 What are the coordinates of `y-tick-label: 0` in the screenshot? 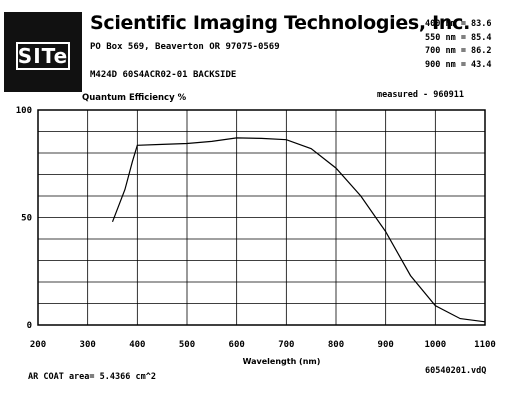 It's located at (29, 326).